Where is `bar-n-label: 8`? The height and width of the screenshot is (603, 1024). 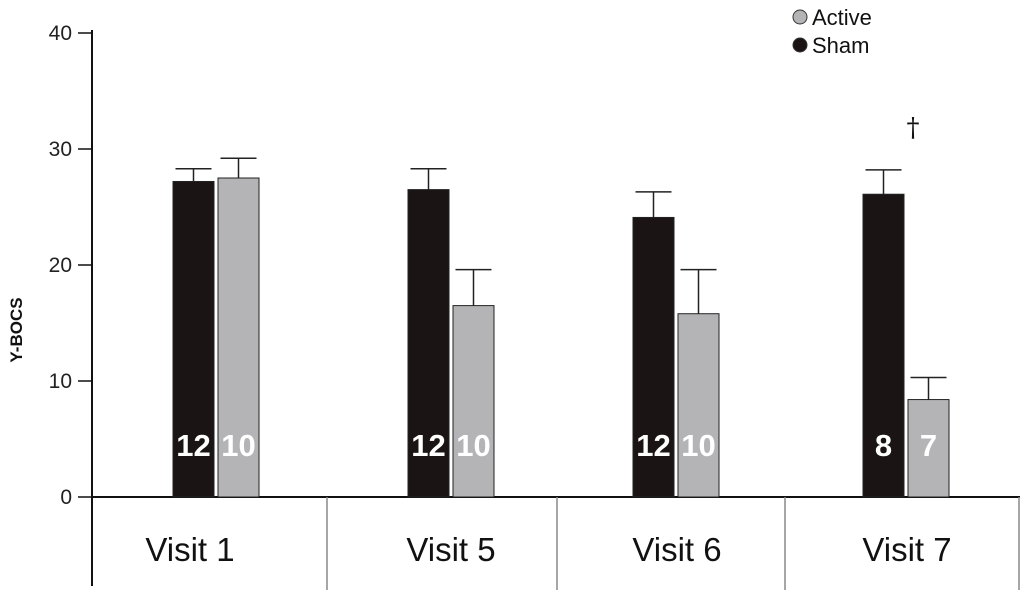 bar-n-label: 8 is located at coordinates (883, 445).